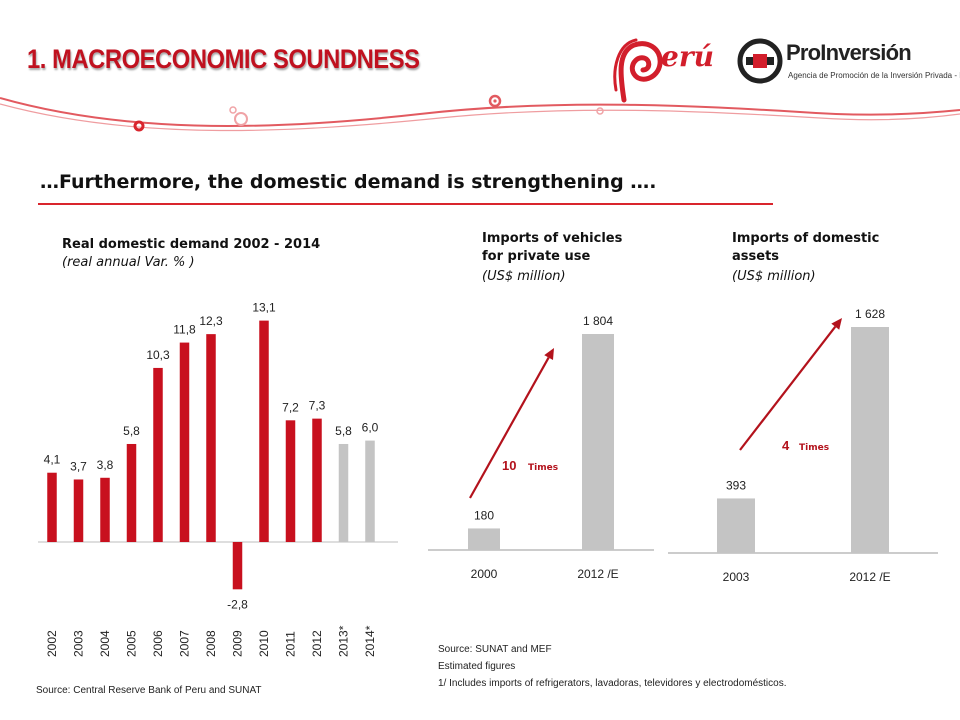 The height and width of the screenshot is (720, 960). What do you see at coordinates (132, 643) in the screenshot?
I see `x-tick-label: 2005` at bounding box center [132, 643].